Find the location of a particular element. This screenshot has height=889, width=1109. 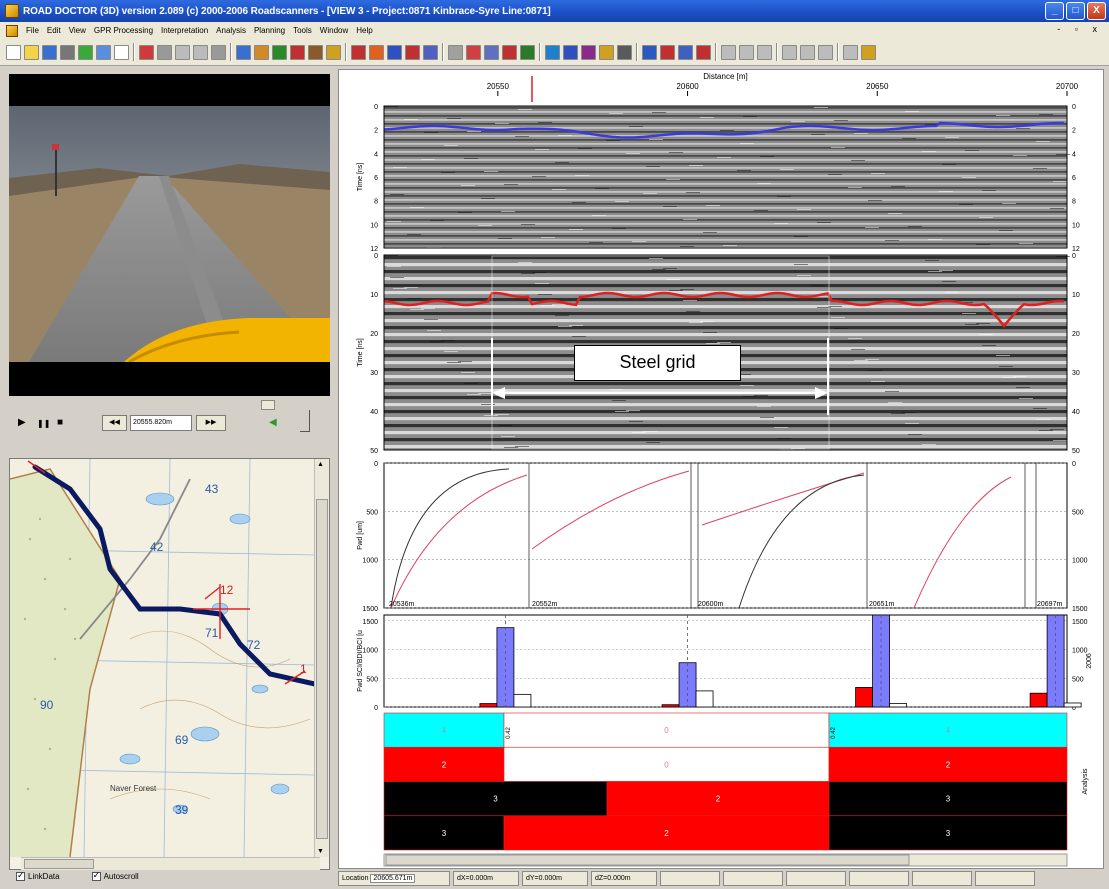

data-scroll-thumb is located at coordinates (647, 860).